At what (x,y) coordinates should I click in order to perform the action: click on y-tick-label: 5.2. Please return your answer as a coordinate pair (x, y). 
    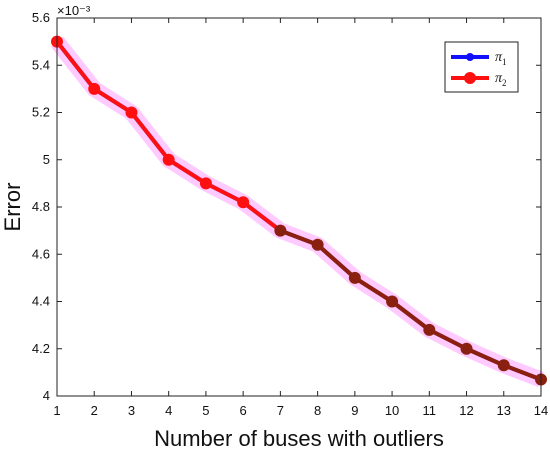
    Looking at the image, I should click on (41, 112).